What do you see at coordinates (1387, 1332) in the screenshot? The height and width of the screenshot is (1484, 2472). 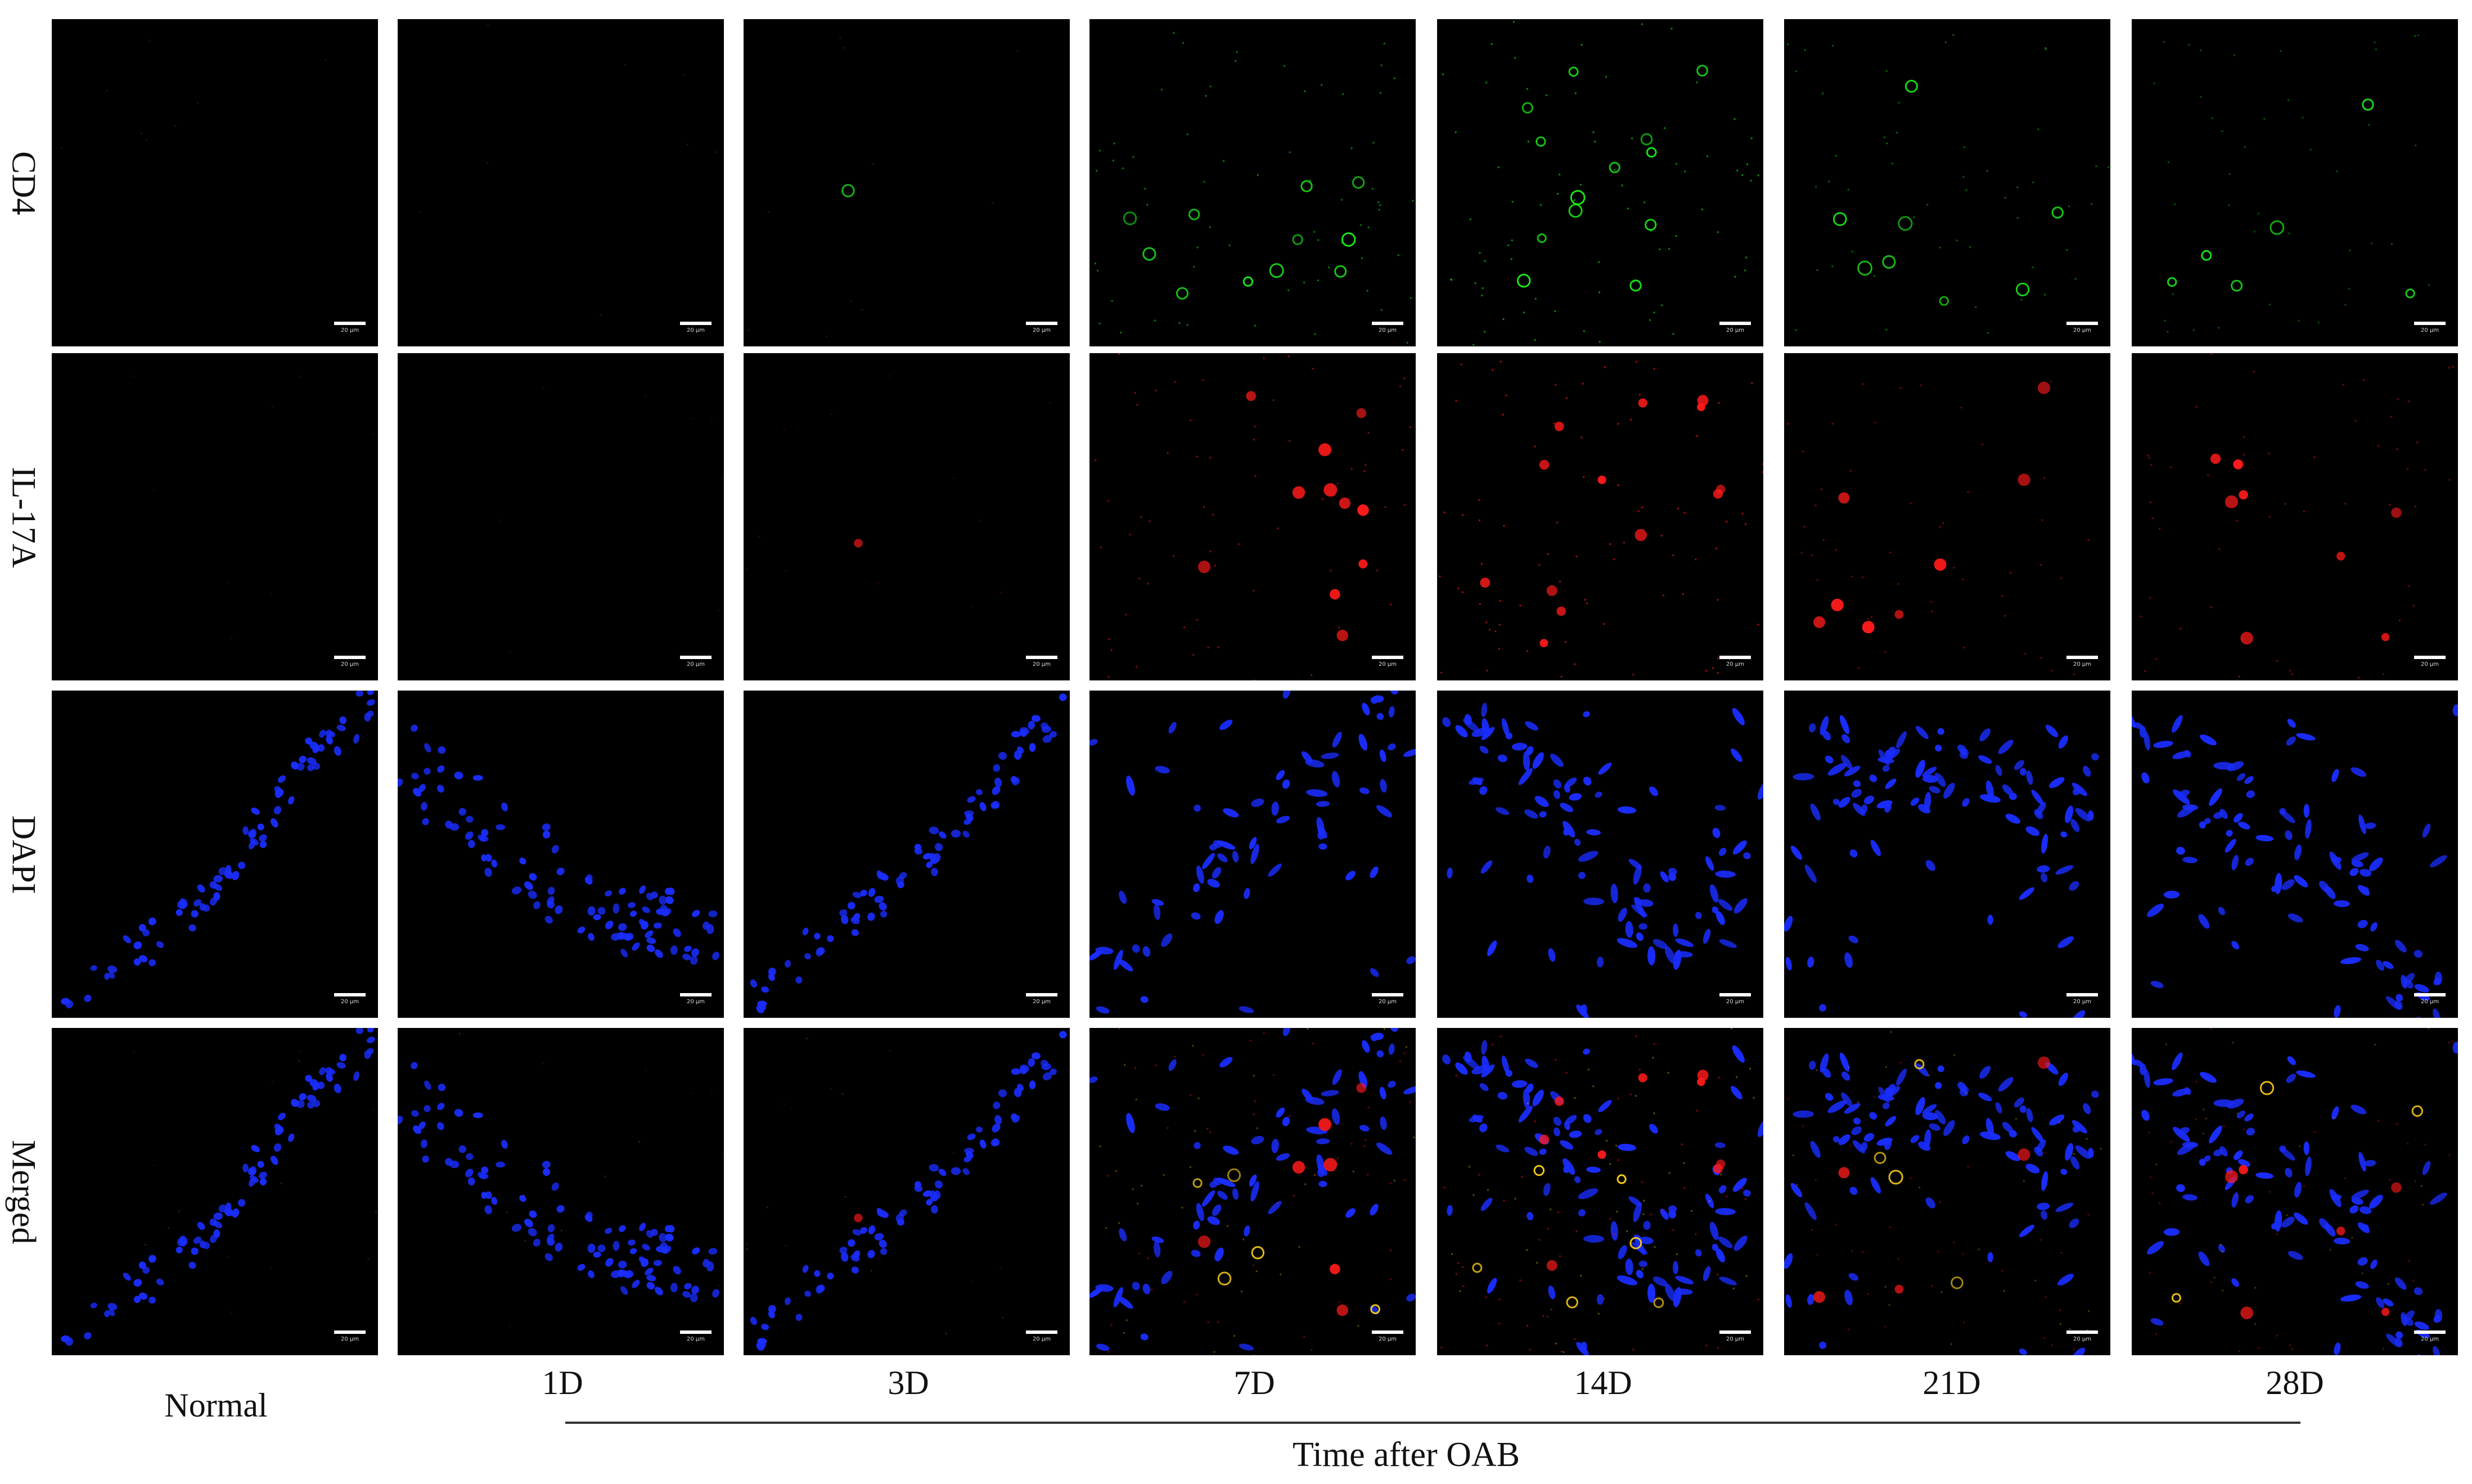 I see `scale-bar-line` at bounding box center [1387, 1332].